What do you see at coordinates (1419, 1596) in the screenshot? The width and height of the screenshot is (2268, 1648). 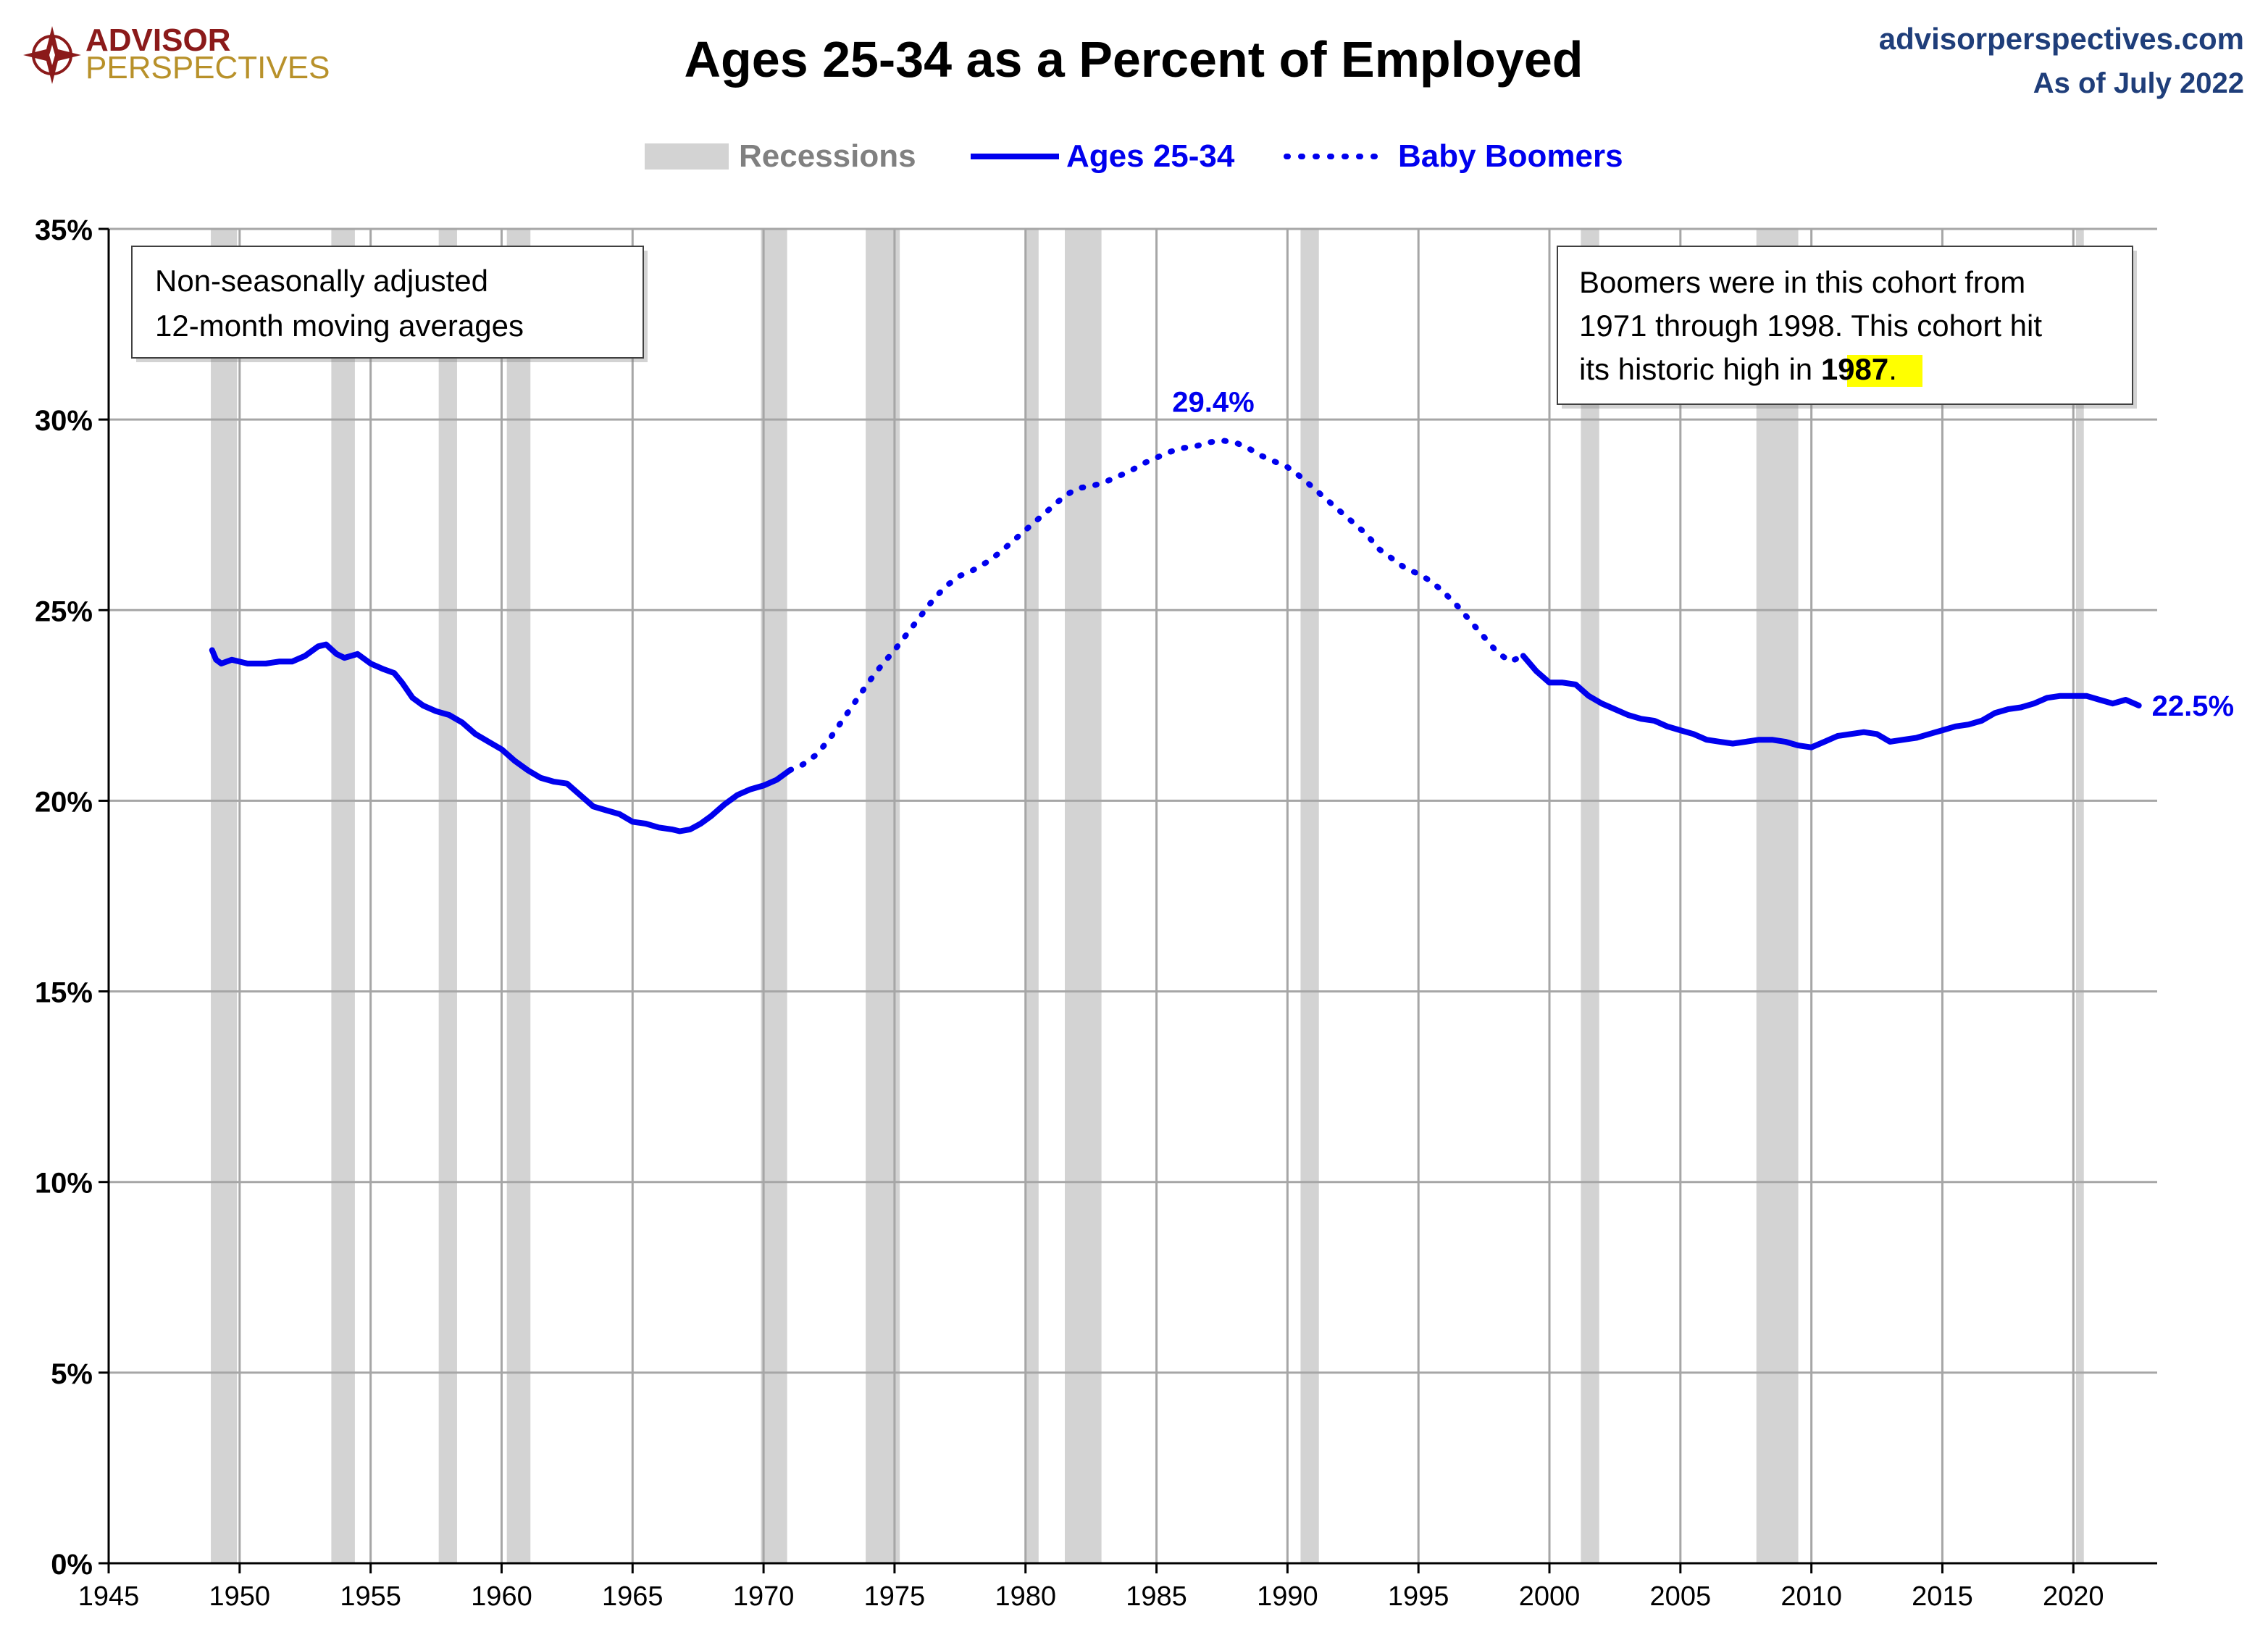 I see `x-tick-label: 1995` at bounding box center [1419, 1596].